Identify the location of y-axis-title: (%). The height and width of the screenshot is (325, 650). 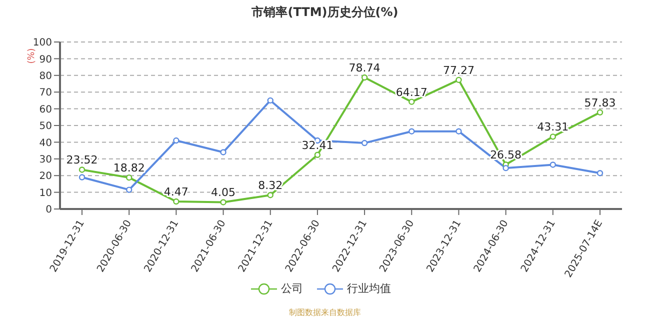
(32, 56).